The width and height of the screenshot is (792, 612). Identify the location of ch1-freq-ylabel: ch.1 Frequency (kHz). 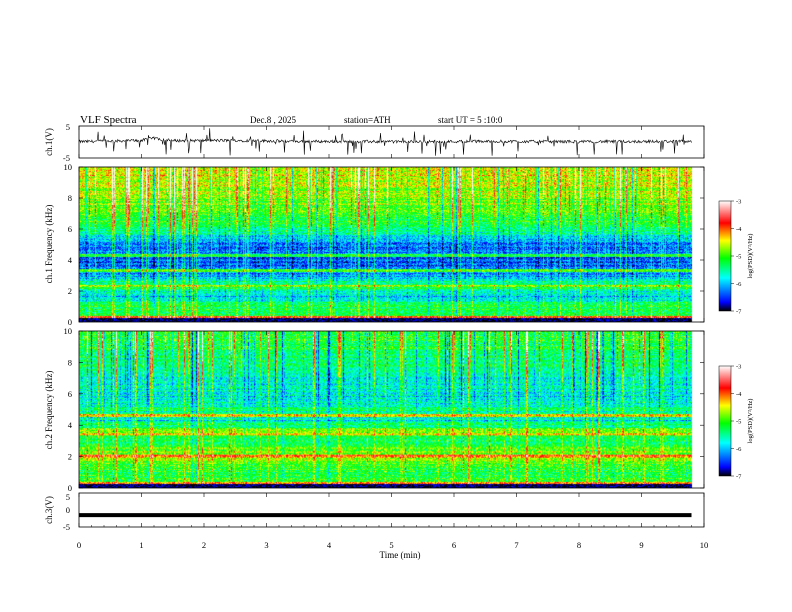
(49, 244).